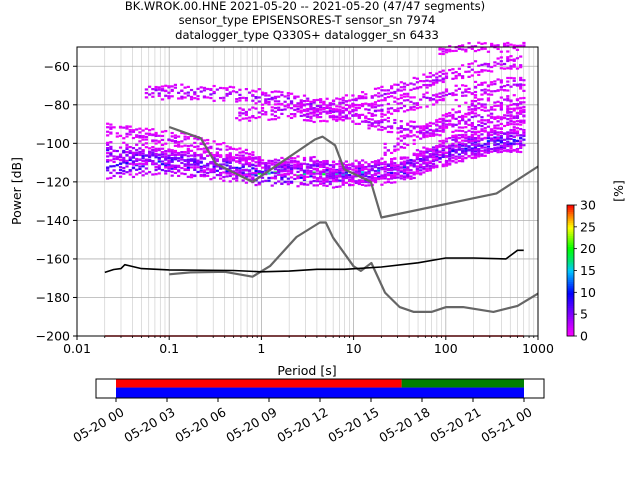 This screenshot has width=640, height=480. What do you see at coordinates (588, 226) in the screenshot?
I see `colorbar-tick-label: 25` at bounding box center [588, 226].